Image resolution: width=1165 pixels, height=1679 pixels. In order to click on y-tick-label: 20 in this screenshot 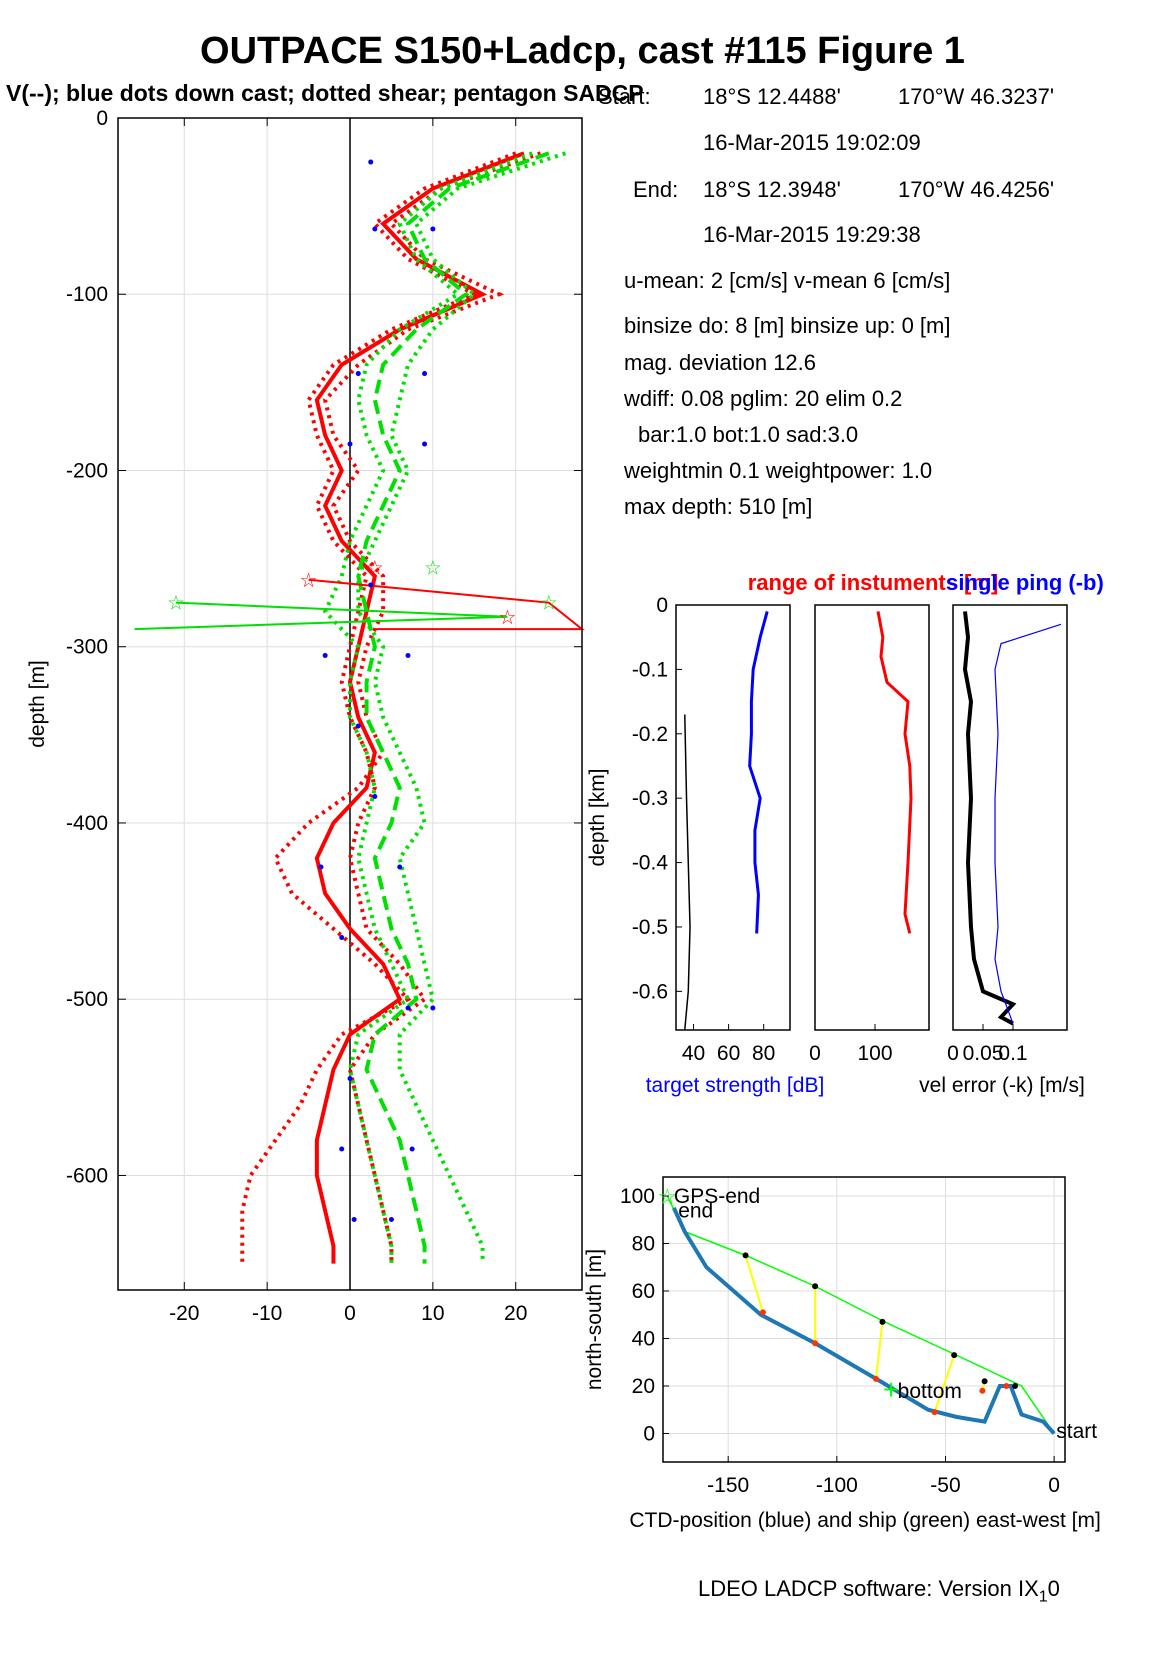, I will do `click(643, 1386)`.